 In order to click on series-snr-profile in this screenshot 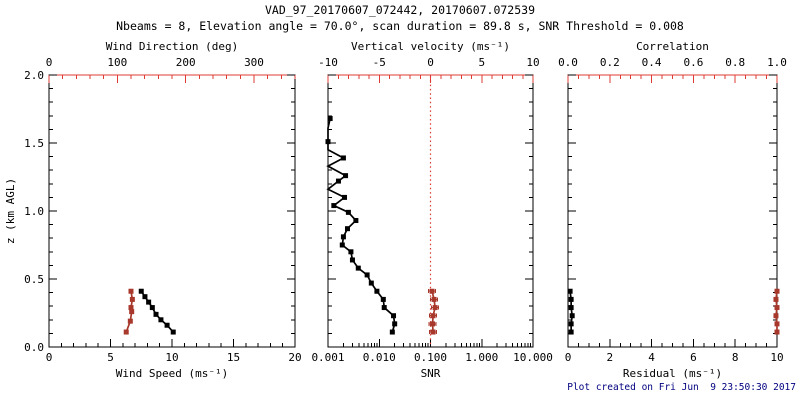, I will do `click(361, 225)`.